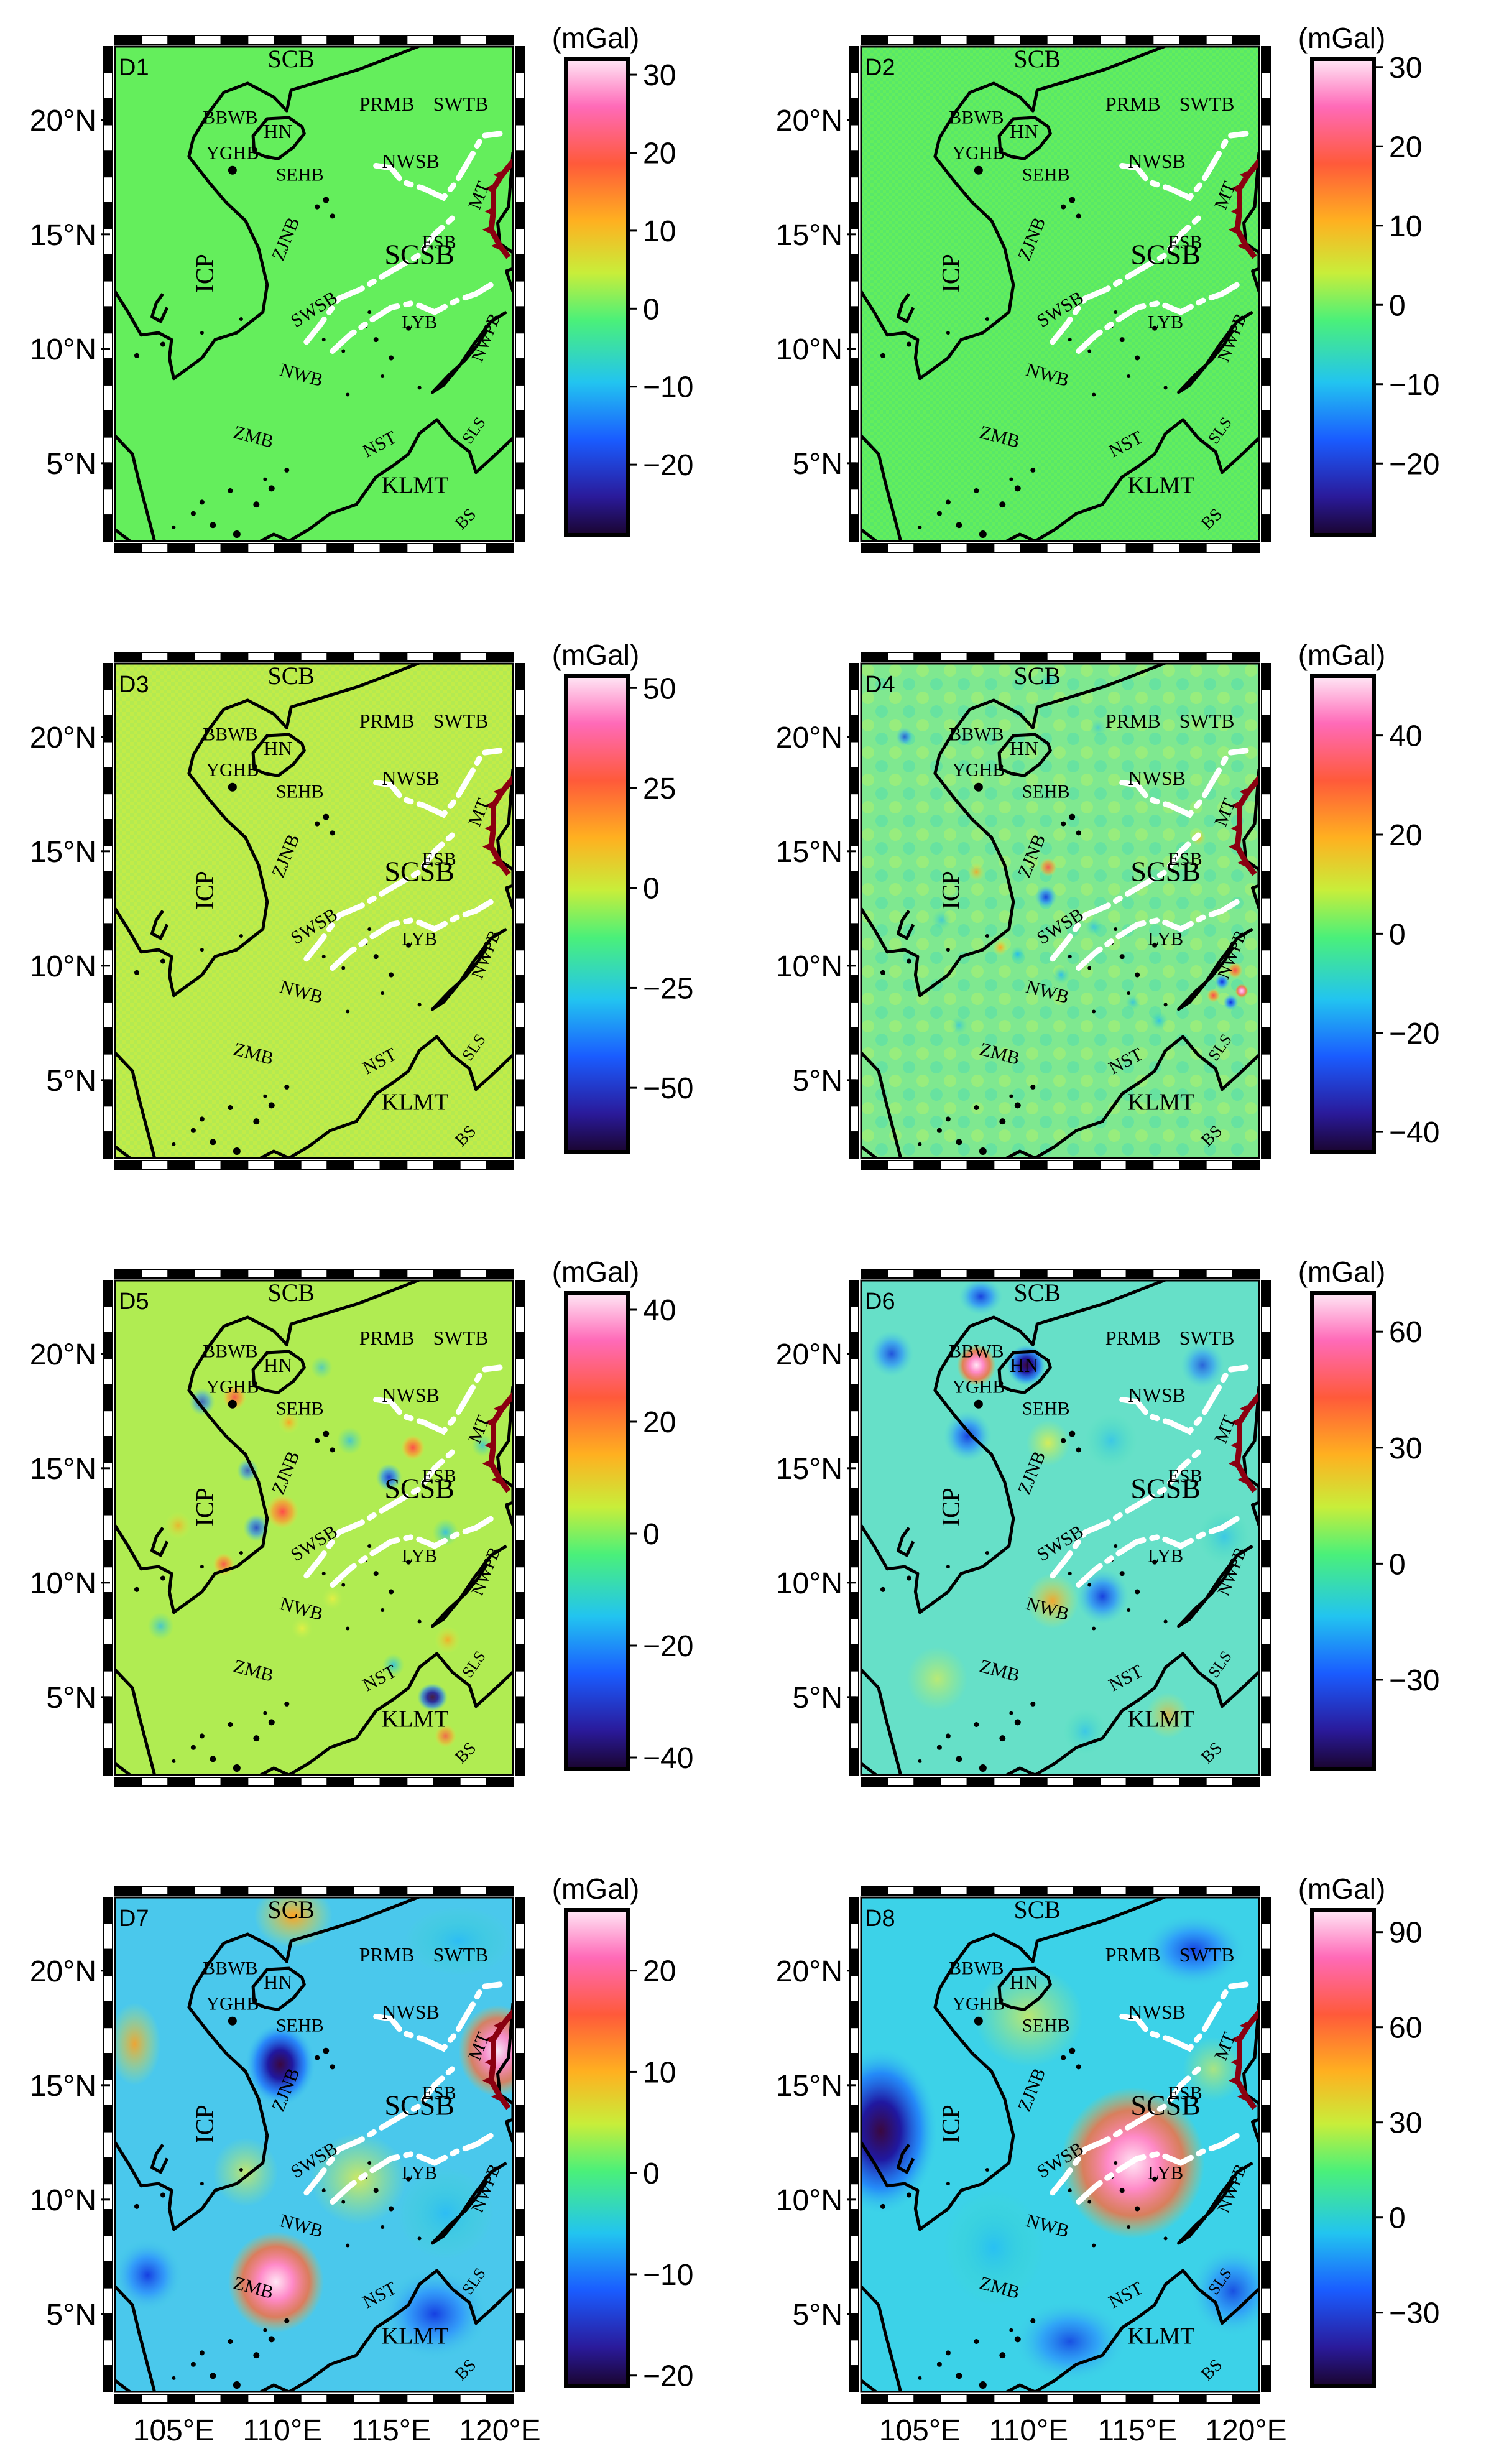 This screenshot has height=2464, width=1486. I want to click on luzon-coast, so click(1250, 210).